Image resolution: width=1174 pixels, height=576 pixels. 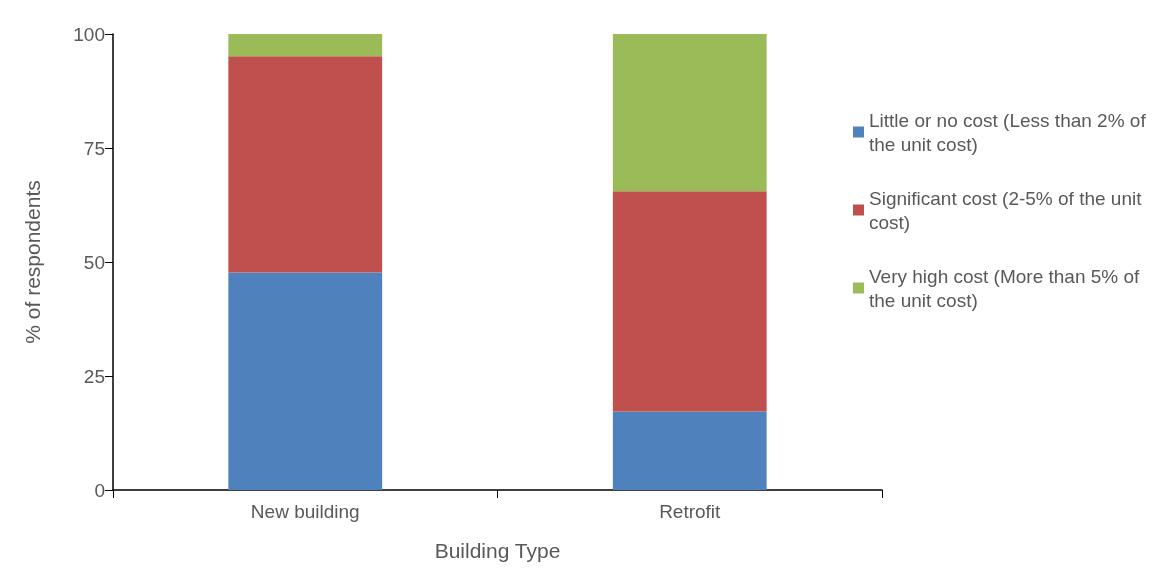 I want to click on y-tick-label: 0, so click(x=99, y=490).